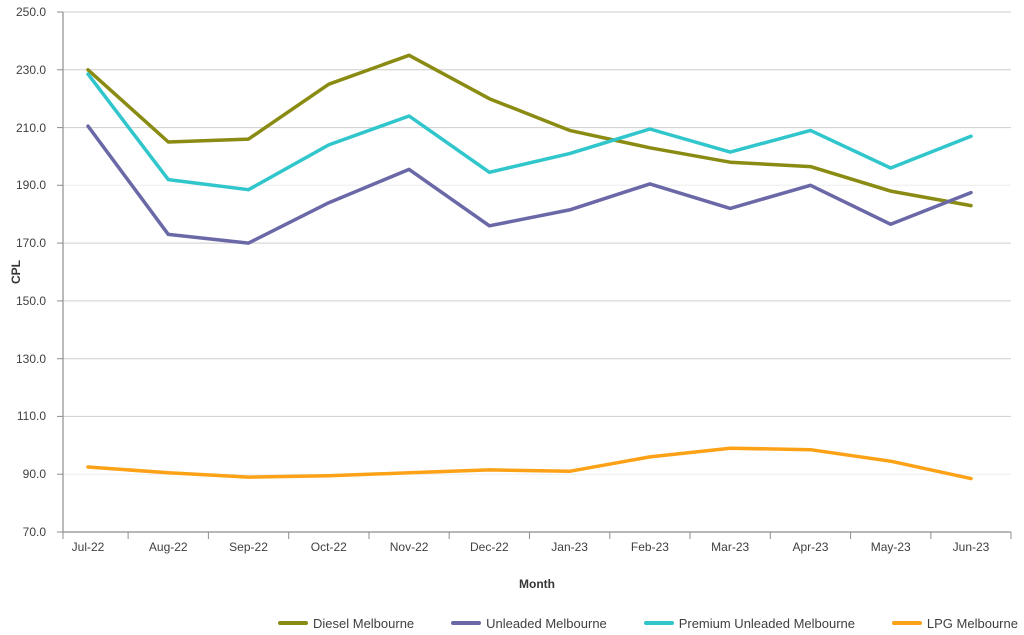 The width and height of the screenshot is (1024, 635). What do you see at coordinates (328, 547) in the screenshot?
I see `x-tick-label: Oct-22` at bounding box center [328, 547].